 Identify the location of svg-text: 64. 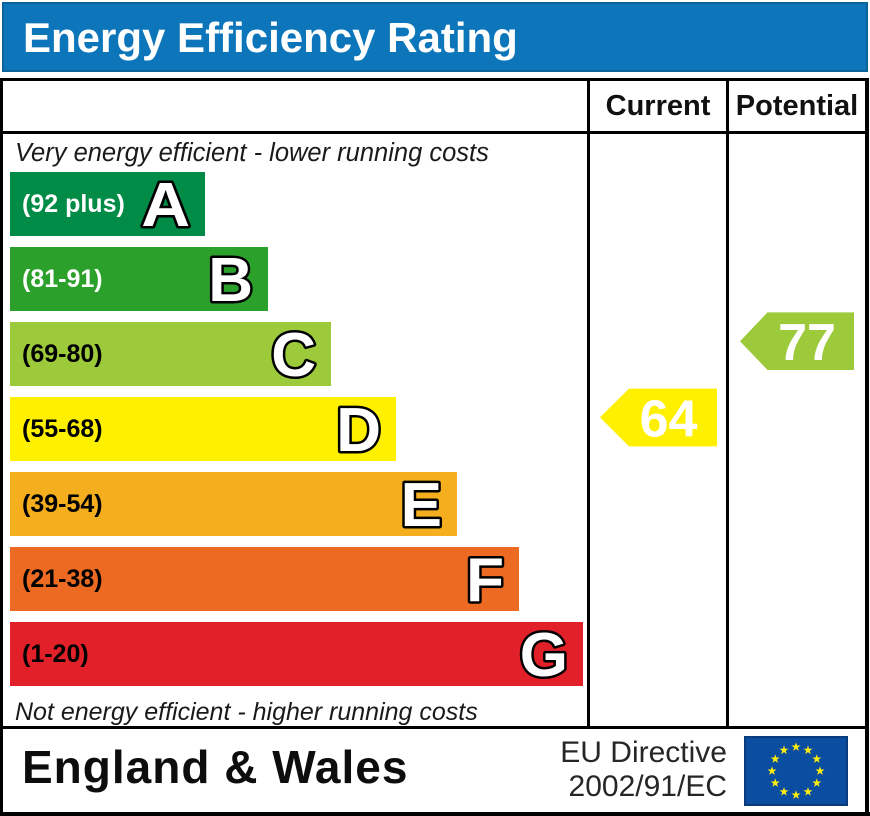
(669, 420).